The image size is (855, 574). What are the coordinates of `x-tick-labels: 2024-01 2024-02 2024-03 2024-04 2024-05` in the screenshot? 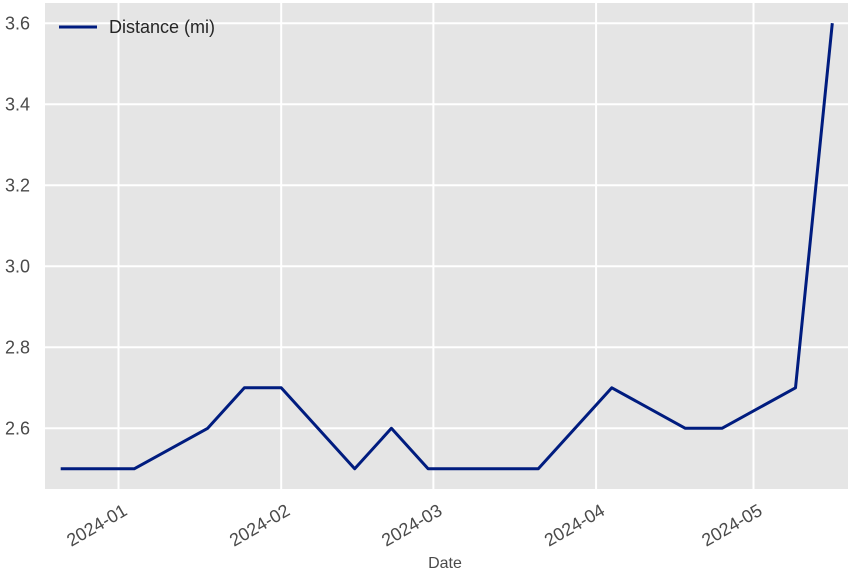 It's located at (414, 525).